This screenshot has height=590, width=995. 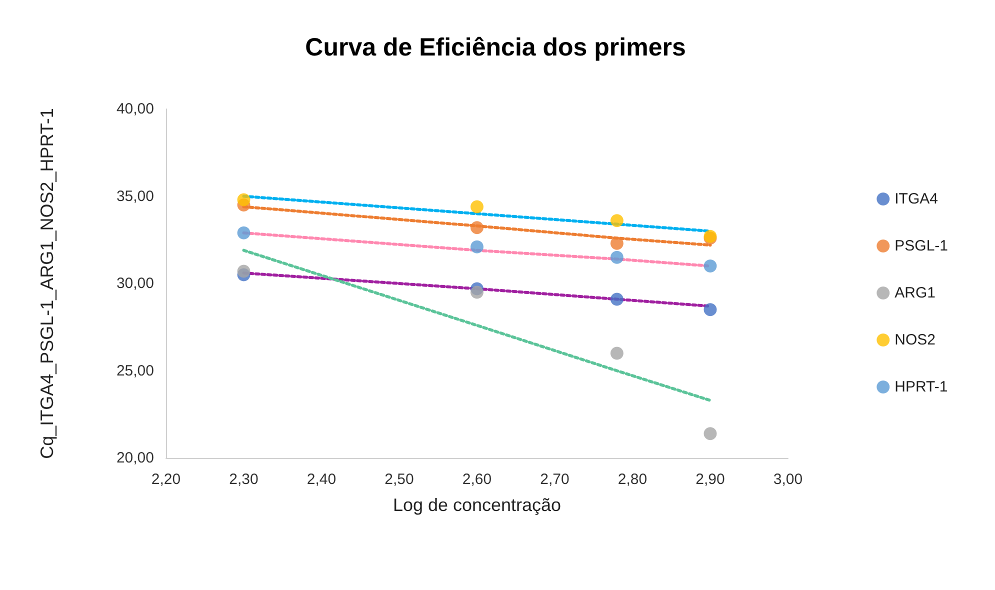 What do you see at coordinates (495, 48) in the screenshot?
I see `chart-title: Curva de Eficiência dos primers` at bounding box center [495, 48].